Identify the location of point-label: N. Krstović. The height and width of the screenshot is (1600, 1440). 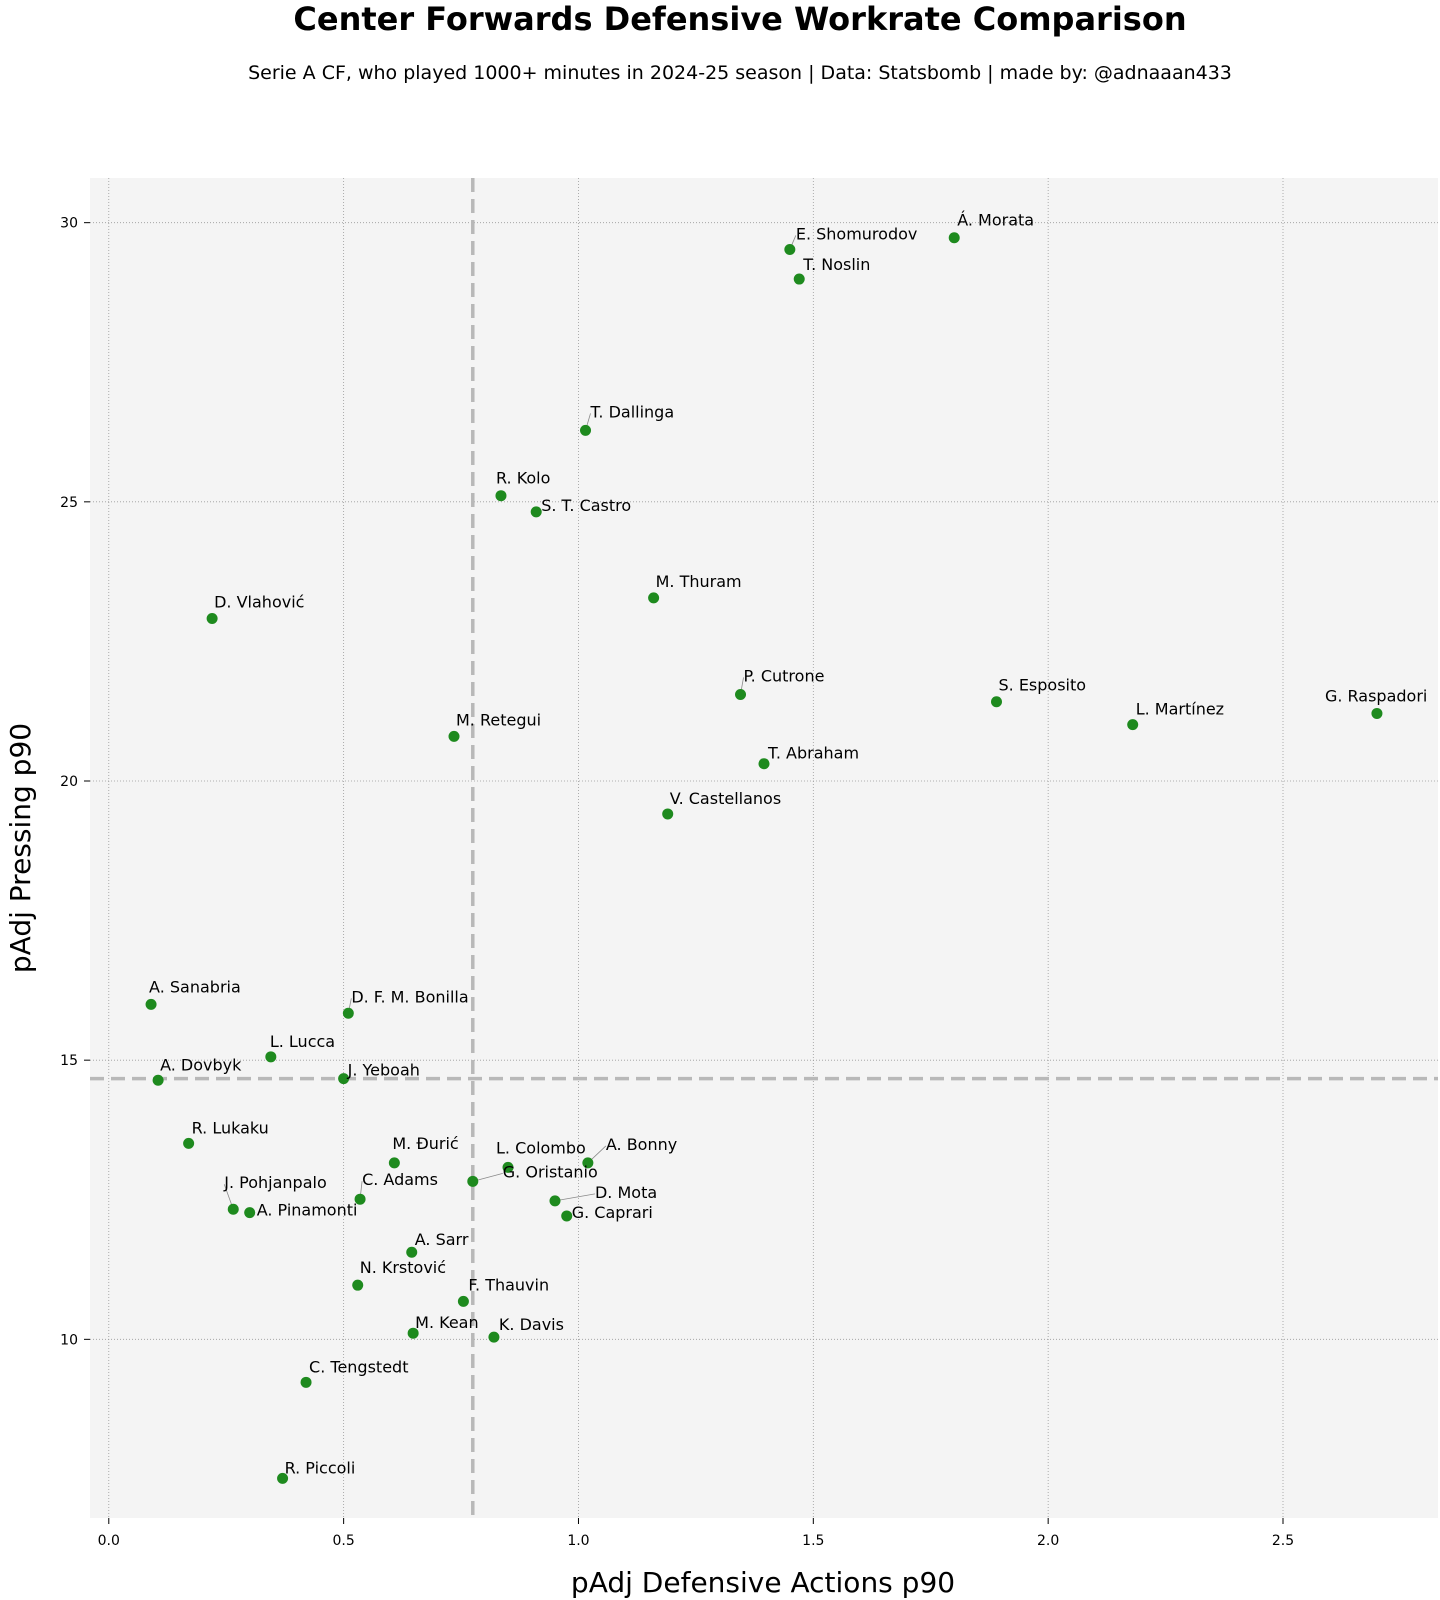
(403, 1267).